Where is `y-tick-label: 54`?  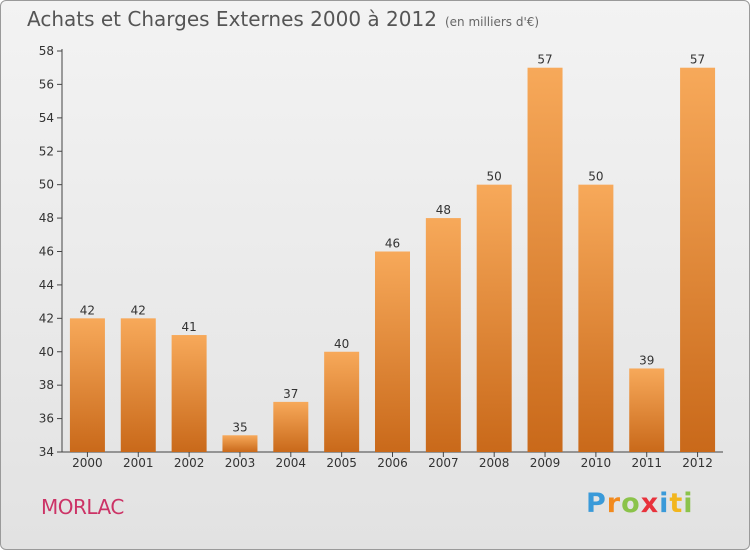
y-tick-label: 54 is located at coordinates (46, 118).